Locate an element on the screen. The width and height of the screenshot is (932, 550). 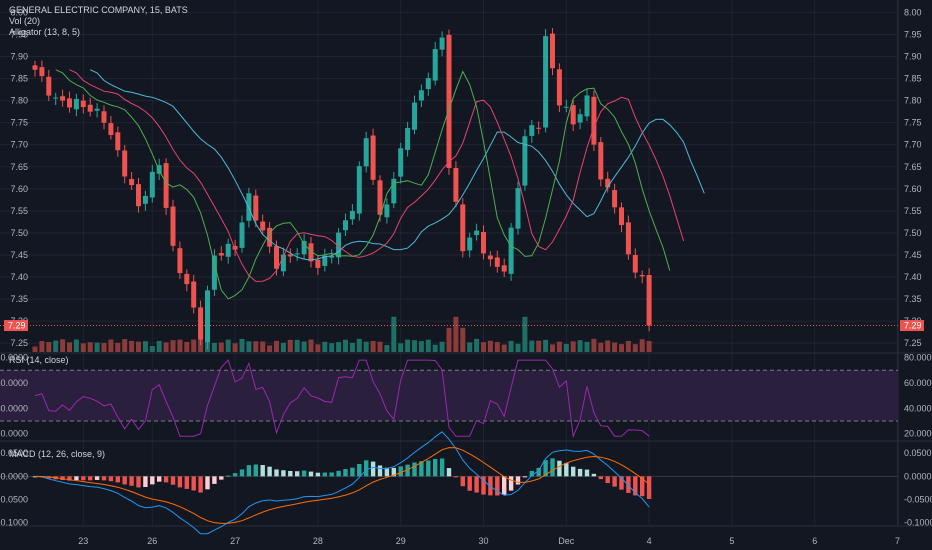
last-price-text-left: 7.29 is located at coordinates (17, 326).